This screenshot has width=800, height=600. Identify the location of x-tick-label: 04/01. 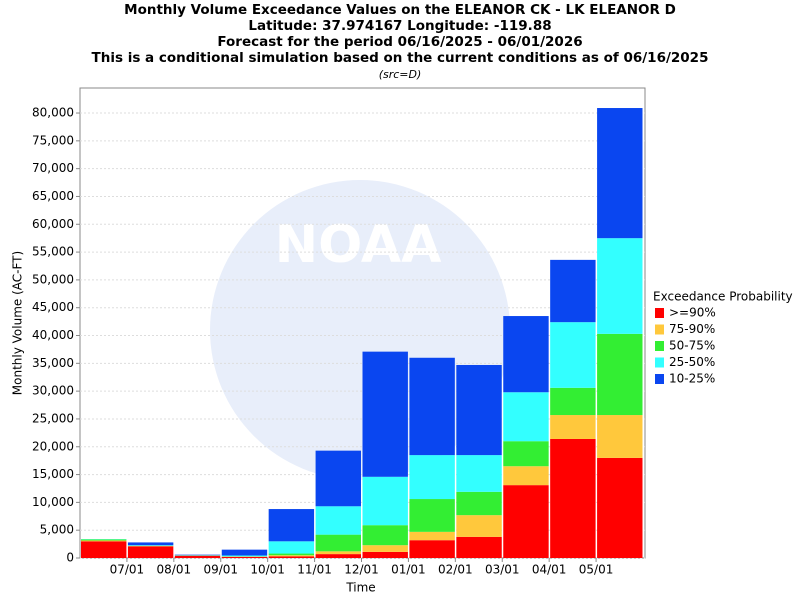
(549, 570).